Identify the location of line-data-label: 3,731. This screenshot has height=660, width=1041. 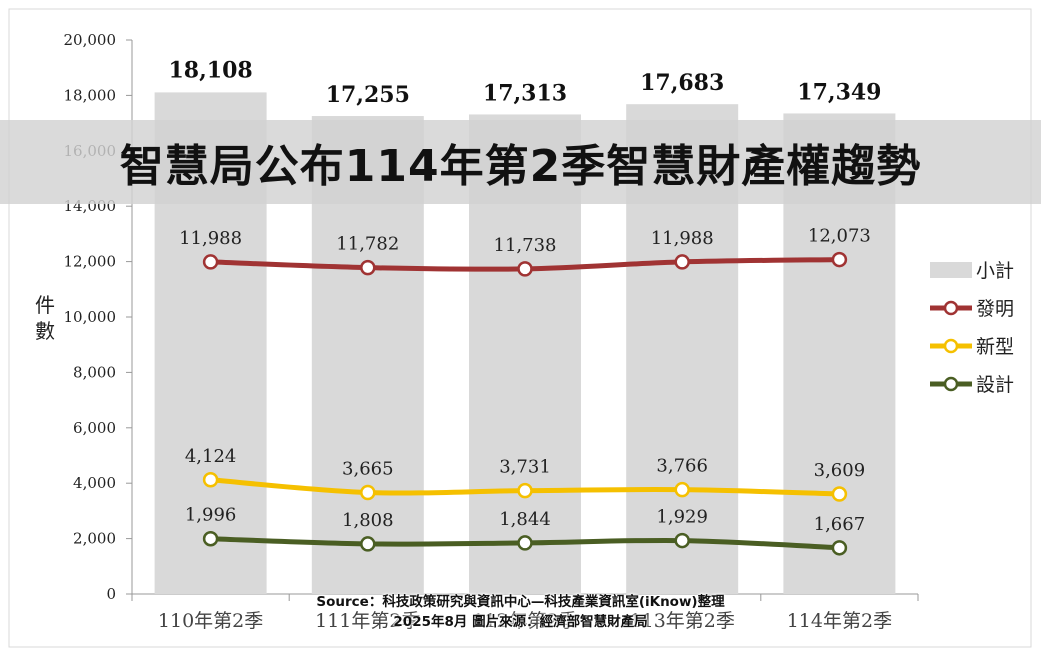
(525, 467).